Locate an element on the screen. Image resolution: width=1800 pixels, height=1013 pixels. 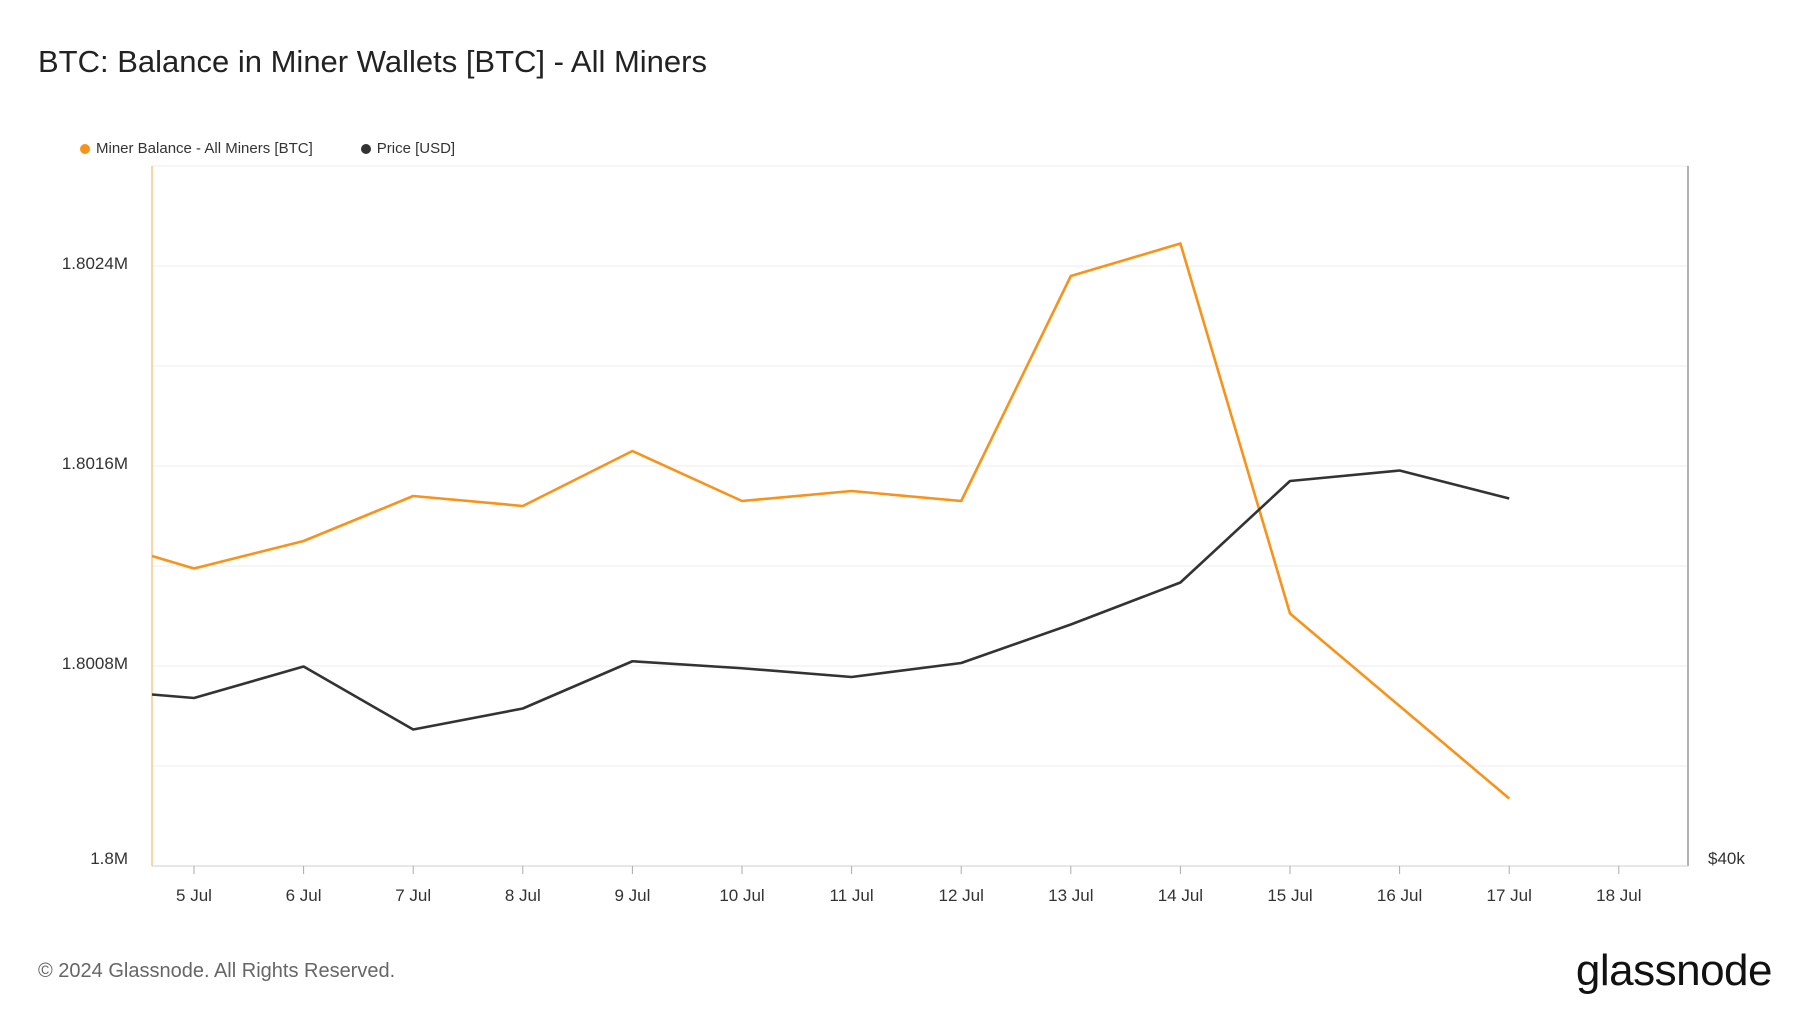
x-tick-label: 9 Jul is located at coordinates (632, 895).